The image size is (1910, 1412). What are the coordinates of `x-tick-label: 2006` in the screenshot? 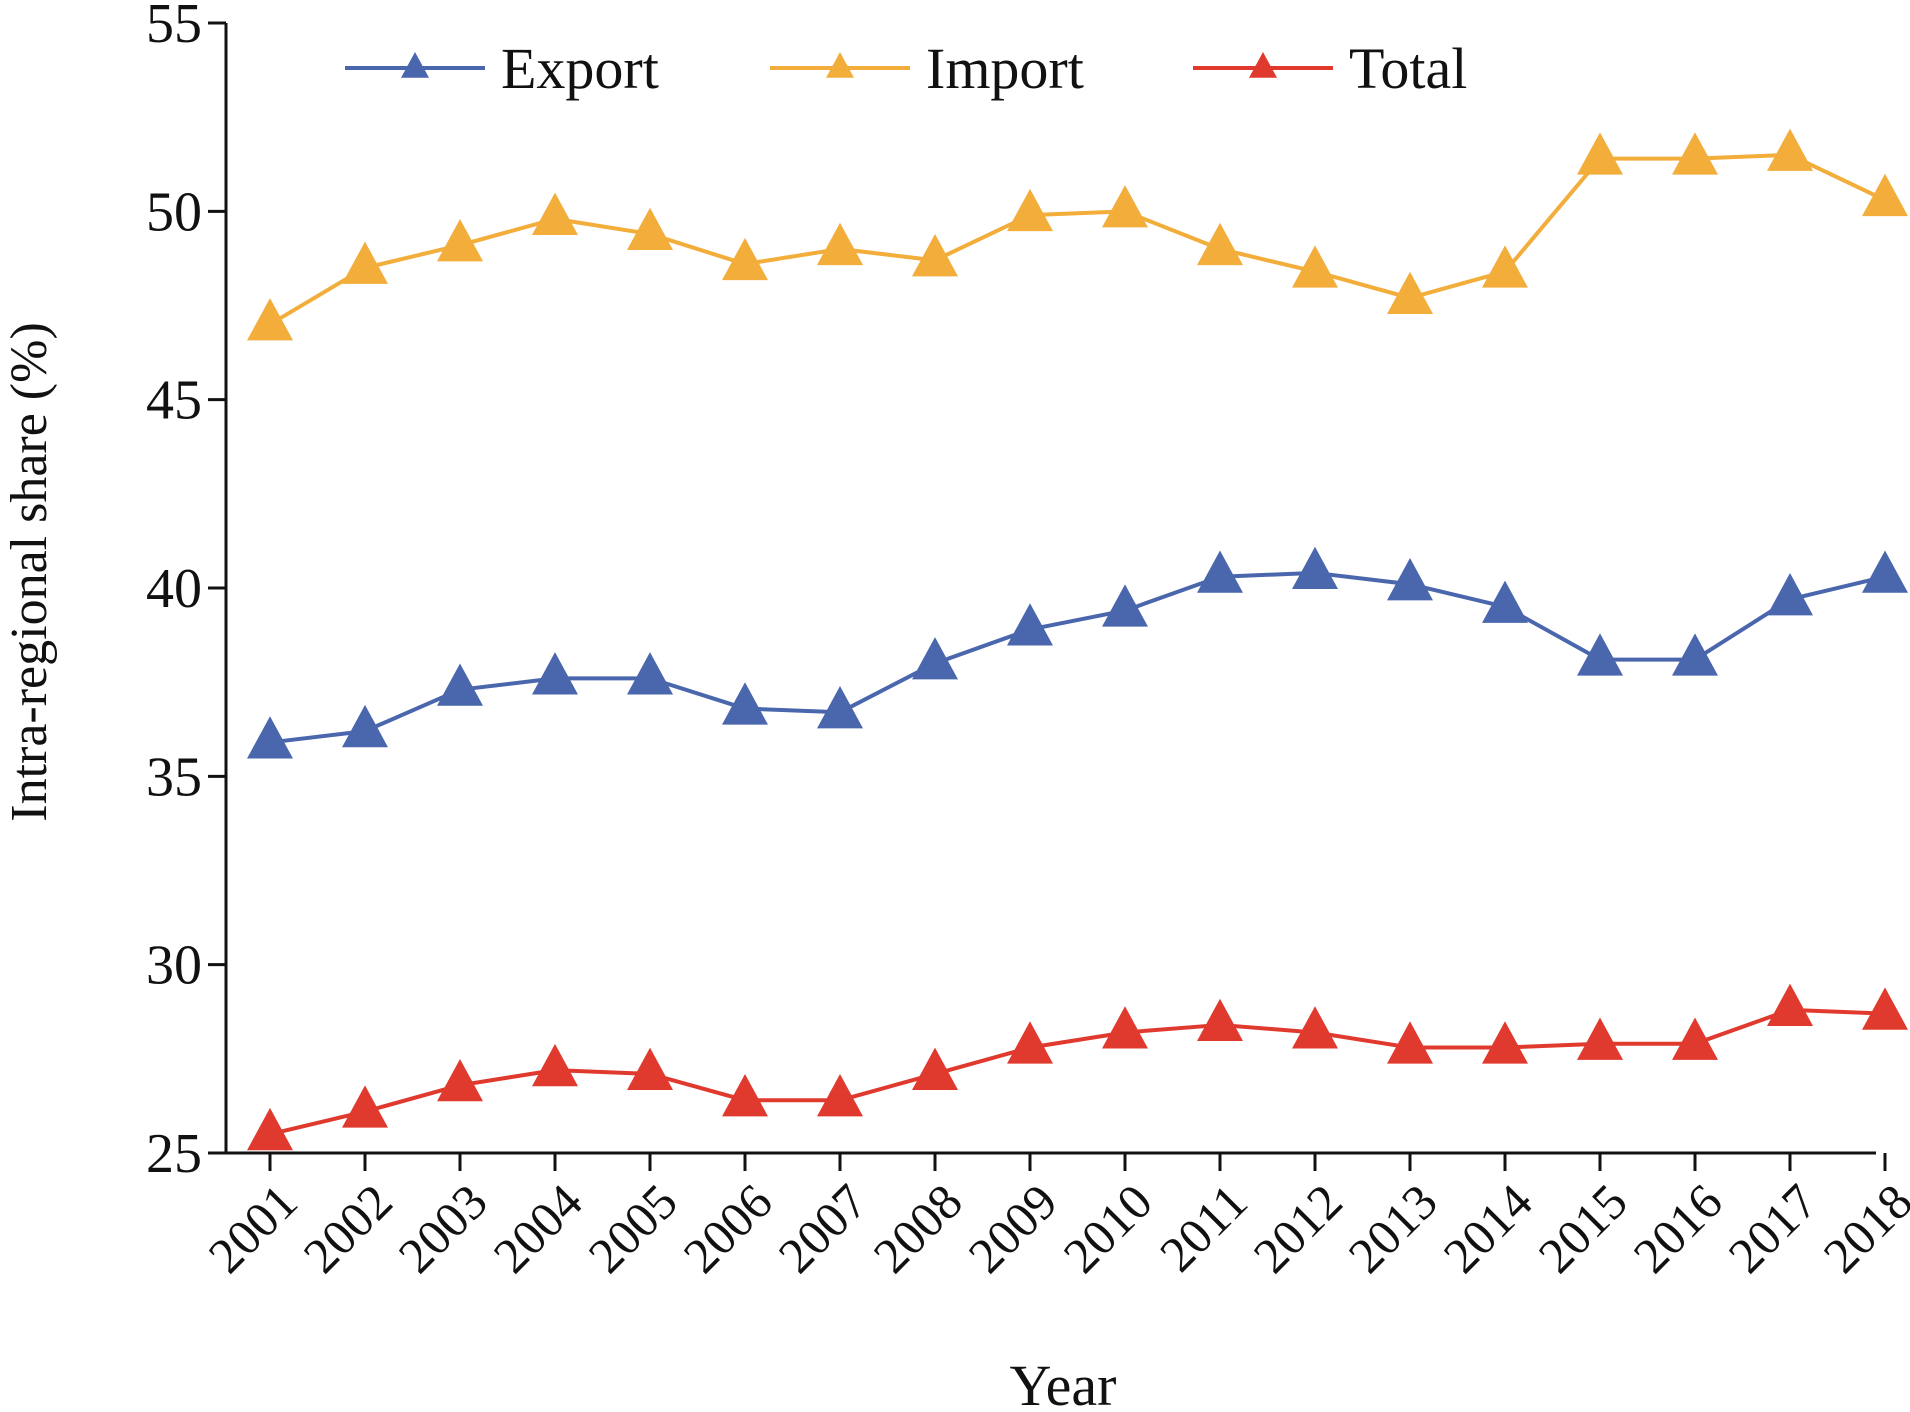 It's located at (727, 1228).